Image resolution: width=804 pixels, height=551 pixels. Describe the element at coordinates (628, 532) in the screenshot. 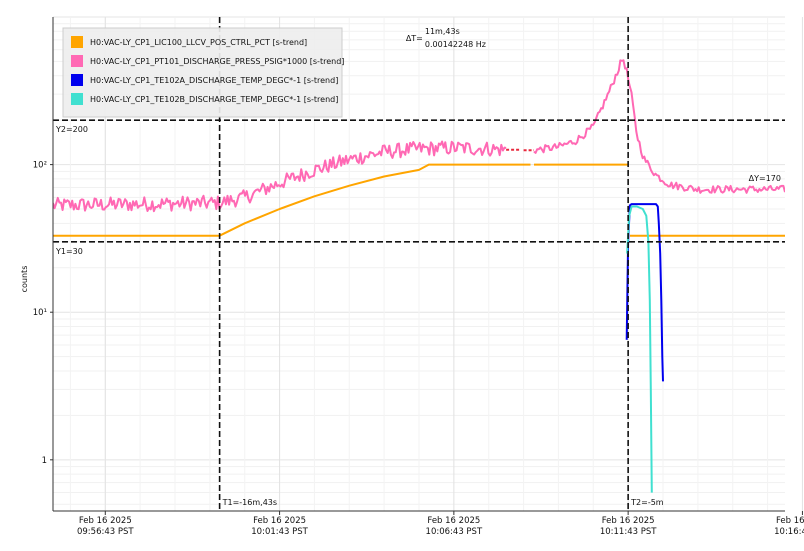

I see `x-tick-time: 10:11:43 PST` at that location.